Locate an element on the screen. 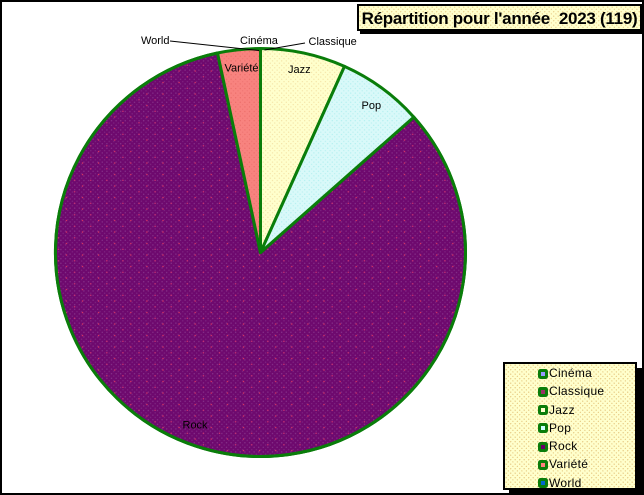 The width and height of the screenshot is (644, 495). svg-text: Classique is located at coordinates (333, 42).